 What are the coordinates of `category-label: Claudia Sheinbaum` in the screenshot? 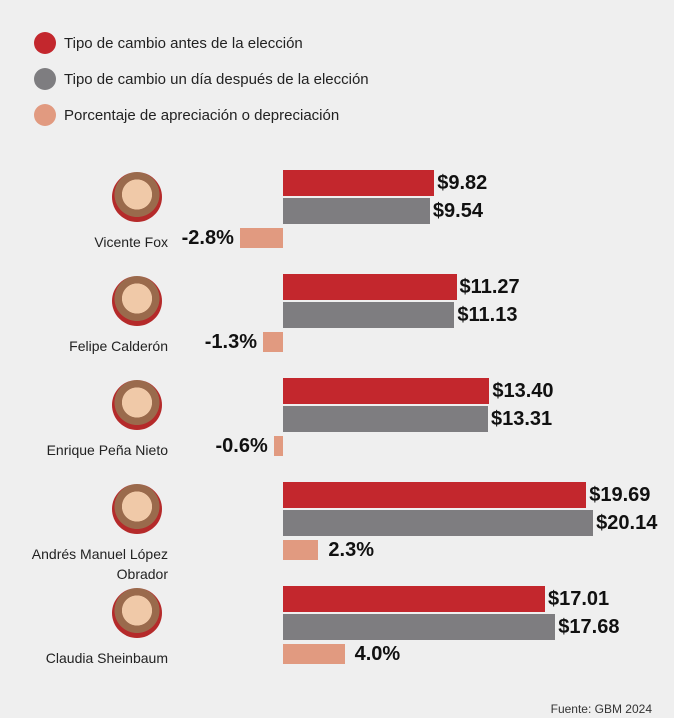 It's located at (106, 658).